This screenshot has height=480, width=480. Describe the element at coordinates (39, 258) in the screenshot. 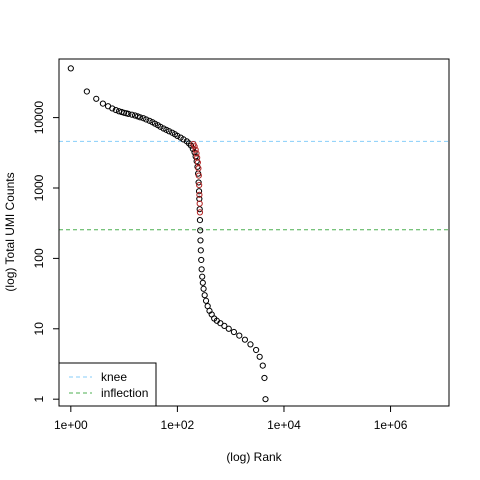

I see `y-tick-label: 100` at that location.